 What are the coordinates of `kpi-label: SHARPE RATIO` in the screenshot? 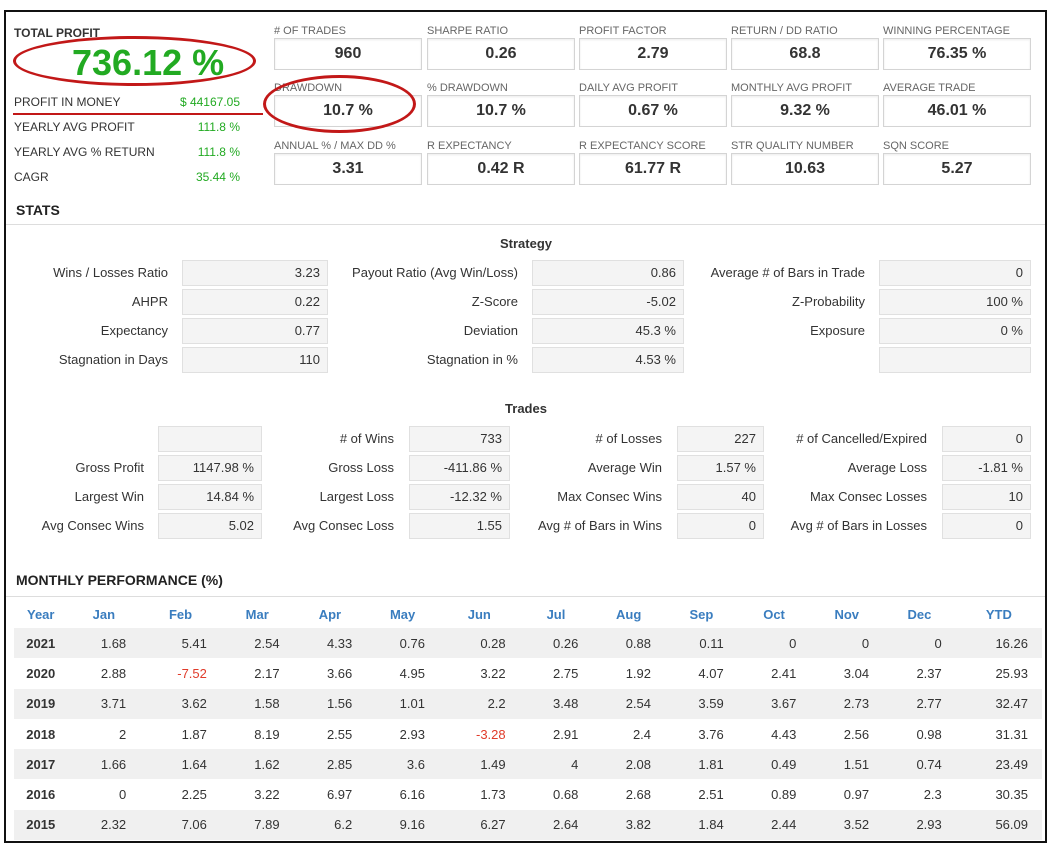 It's located at (468, 31).